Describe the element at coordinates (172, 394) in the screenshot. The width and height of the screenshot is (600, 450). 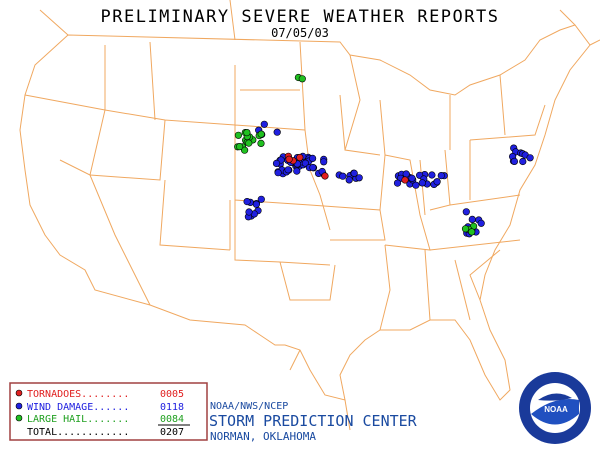
I see `legend-count: 0005` at that location.